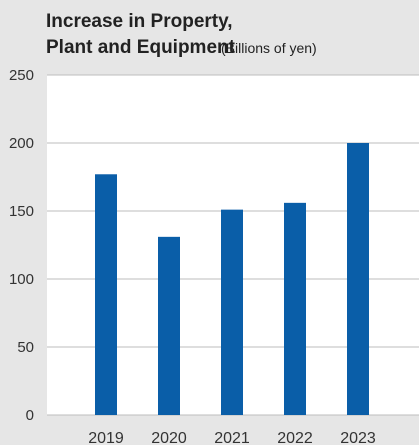 This screenshot has width=419, height=445. Describe the element at coordinates (25, 347) in the screenshot. I see `y-tick-label: 50` at that location.